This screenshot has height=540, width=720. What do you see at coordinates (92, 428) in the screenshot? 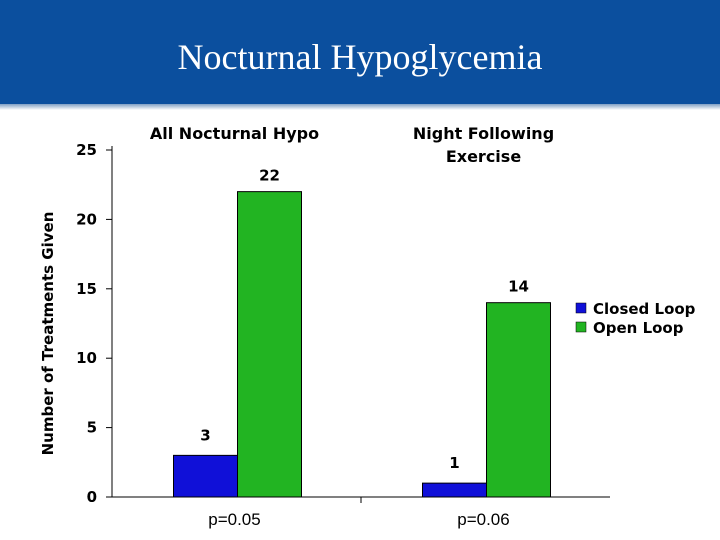
I see `y-tick-label: 5` at bounding box center [92, 428].